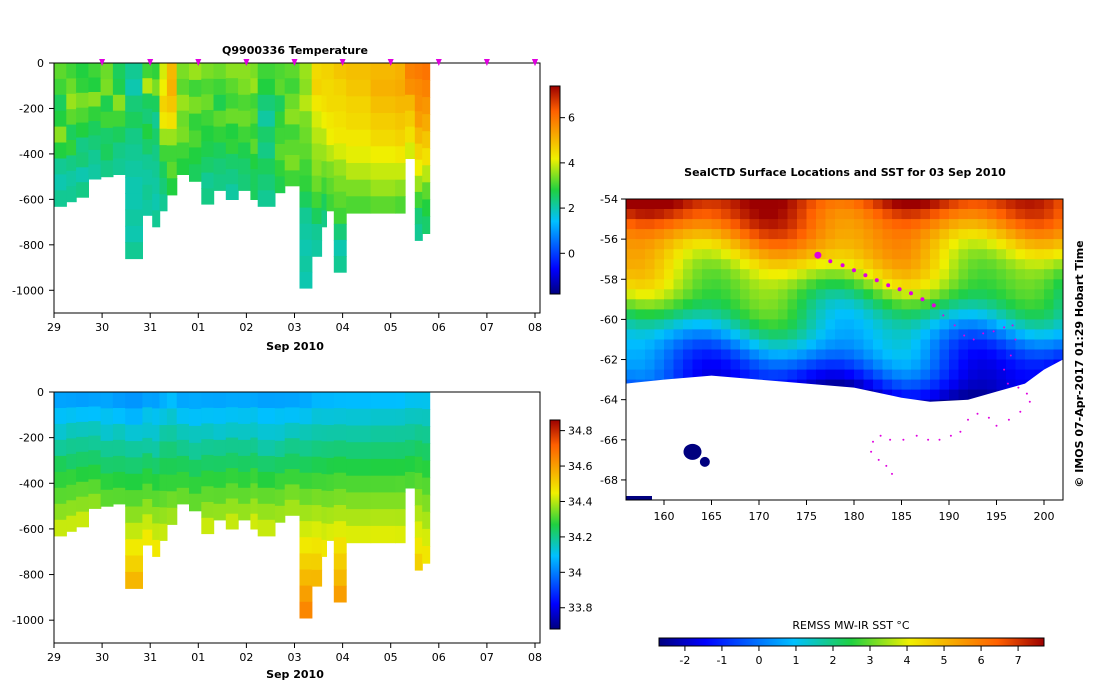 This screenshot has height=700, width=1099. What do you see at coordinates (851, 625) in the screenshot?
I see `sst-colorbar-label: REMSS MW-IR SST °C` at bounding box center [851, 625].